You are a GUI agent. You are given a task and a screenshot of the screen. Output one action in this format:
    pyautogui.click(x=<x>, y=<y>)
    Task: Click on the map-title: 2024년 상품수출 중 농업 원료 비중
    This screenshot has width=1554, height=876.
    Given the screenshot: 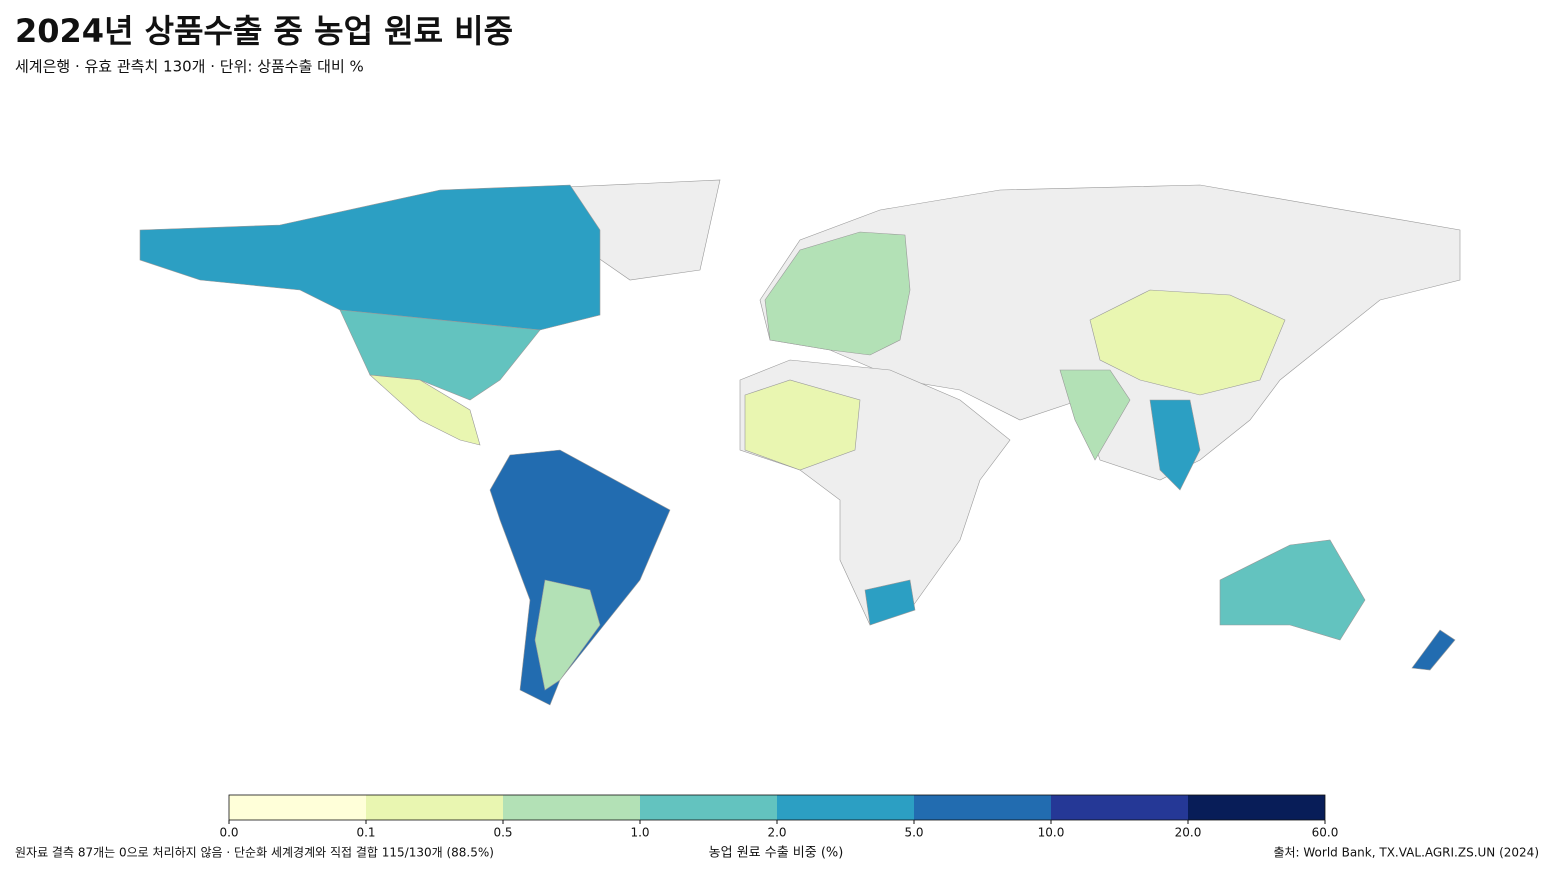 What is the action you would take?
    pyautogui.click(x=264, y=31)
    